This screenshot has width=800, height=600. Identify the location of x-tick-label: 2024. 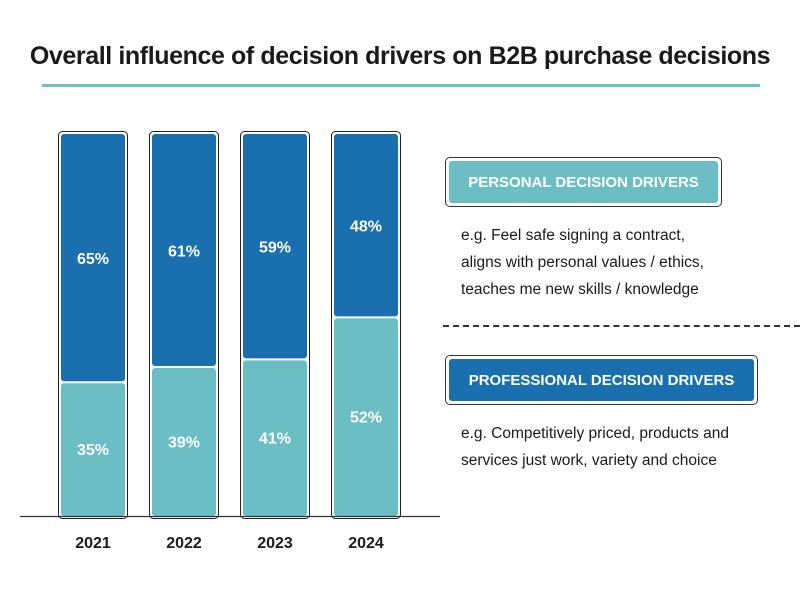
(366, 543).